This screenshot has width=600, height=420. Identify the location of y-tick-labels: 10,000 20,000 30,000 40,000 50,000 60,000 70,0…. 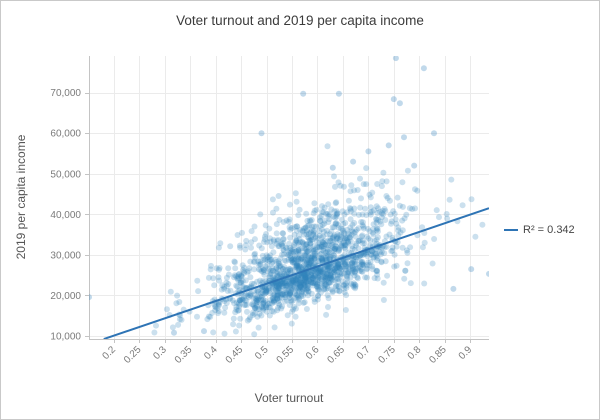
(65, 215).